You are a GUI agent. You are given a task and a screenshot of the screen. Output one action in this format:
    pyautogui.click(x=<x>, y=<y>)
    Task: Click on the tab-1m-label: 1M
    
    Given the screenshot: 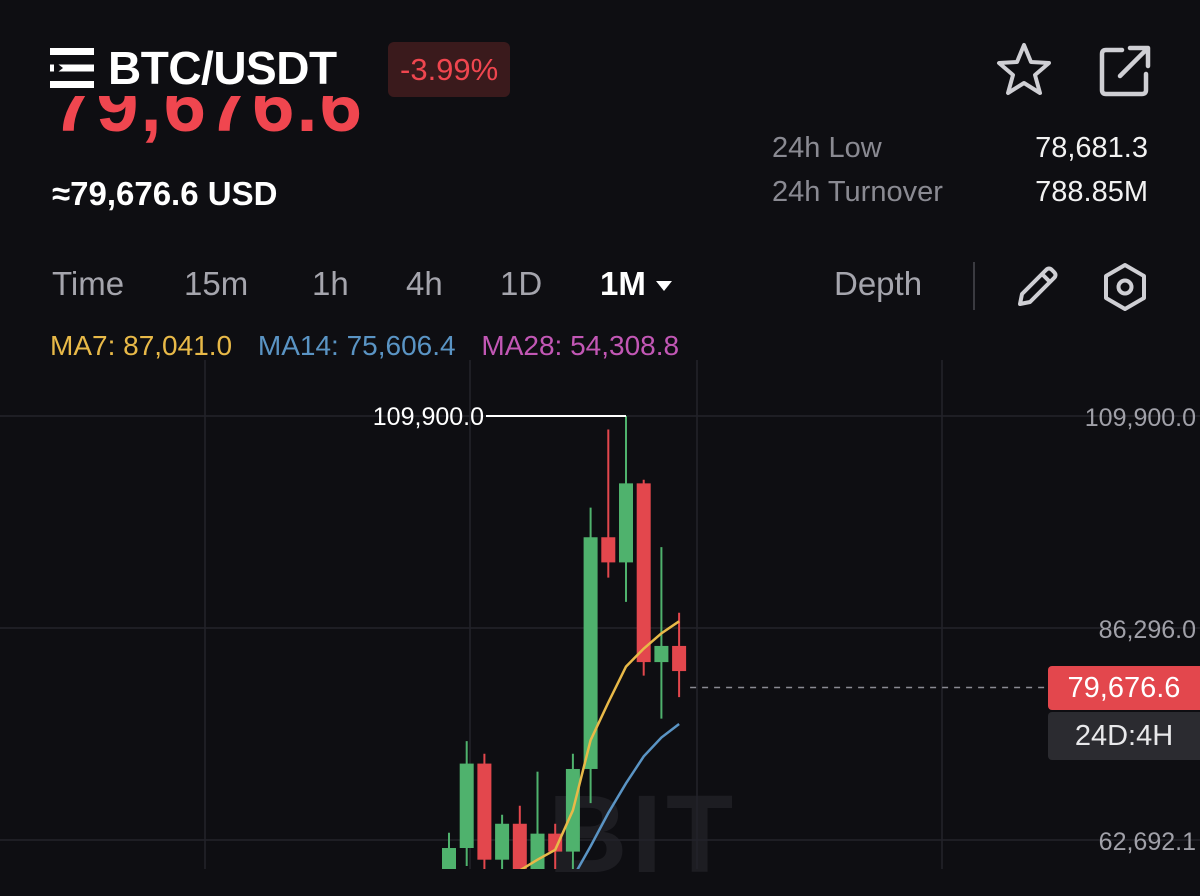 What is the action you would take?
    pyautogui.click(x=623, y=283)
    